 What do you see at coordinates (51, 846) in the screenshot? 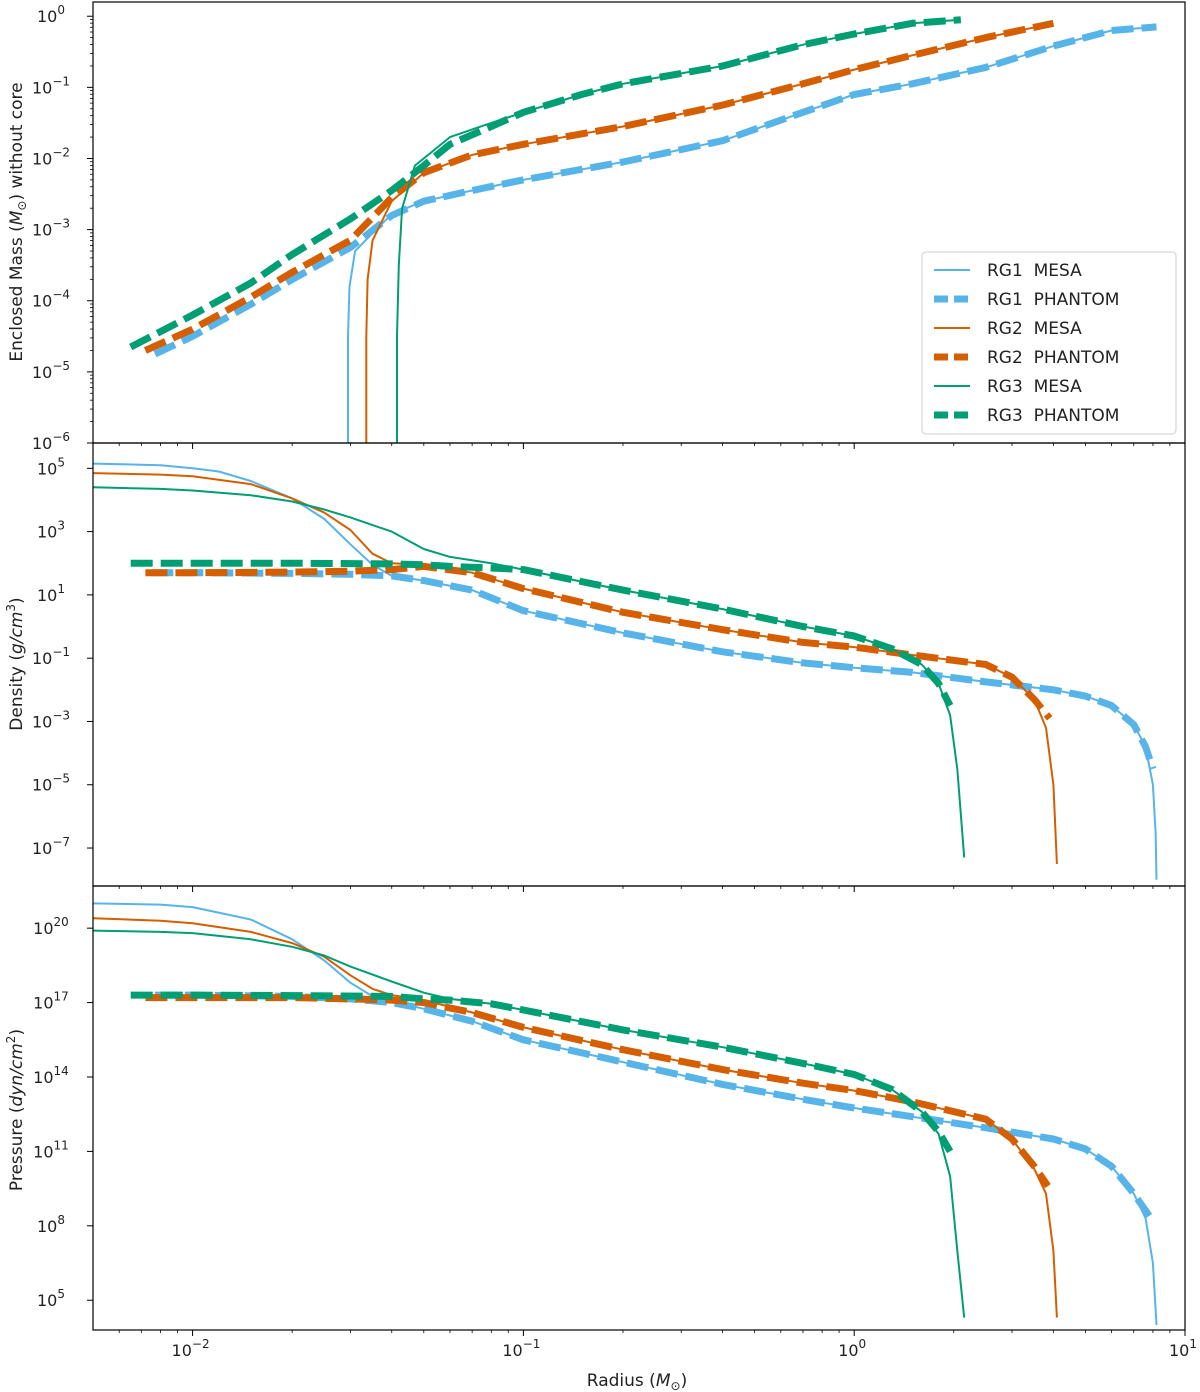
I see `ytick-label: 10⁻⁷` at bounding box center [51, 846].